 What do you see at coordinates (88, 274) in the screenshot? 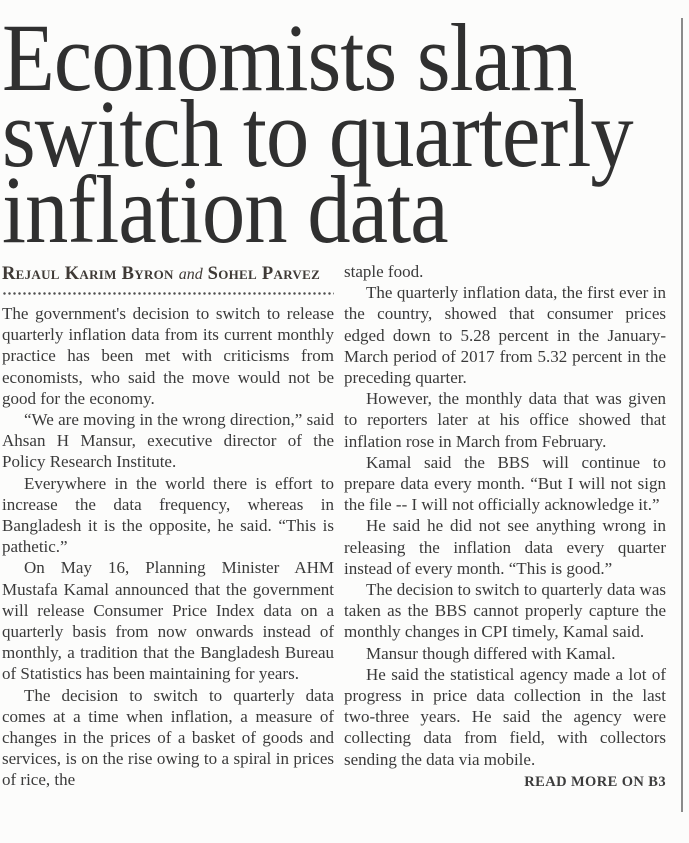
I see `byline-author-1: Rejaul Karim Byron` at bounding box center [88, 274].